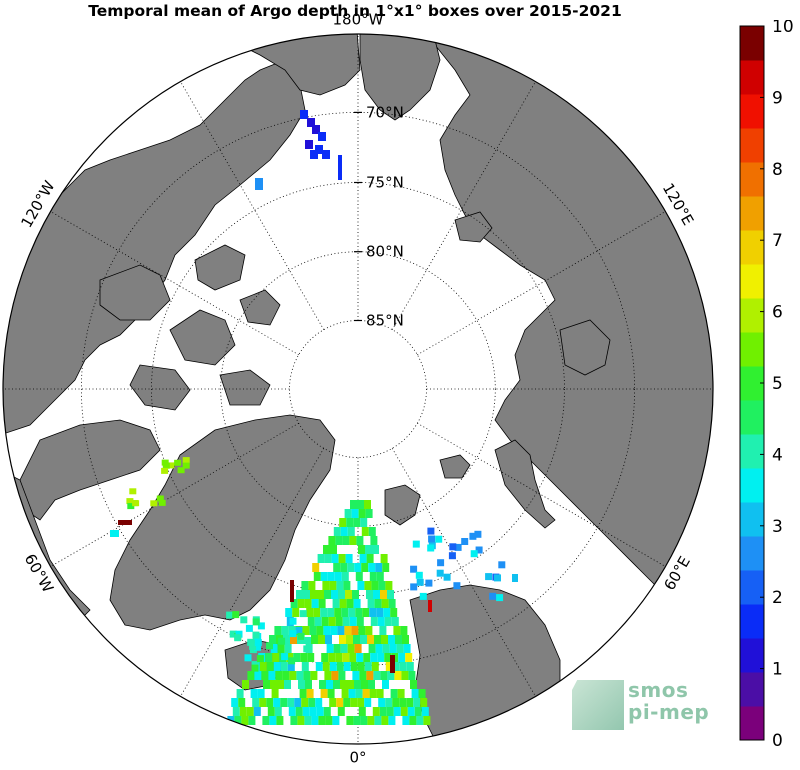 The width and height of the screenshot is (800, 770). I want to click on land-svalbard, so click(402, 505).